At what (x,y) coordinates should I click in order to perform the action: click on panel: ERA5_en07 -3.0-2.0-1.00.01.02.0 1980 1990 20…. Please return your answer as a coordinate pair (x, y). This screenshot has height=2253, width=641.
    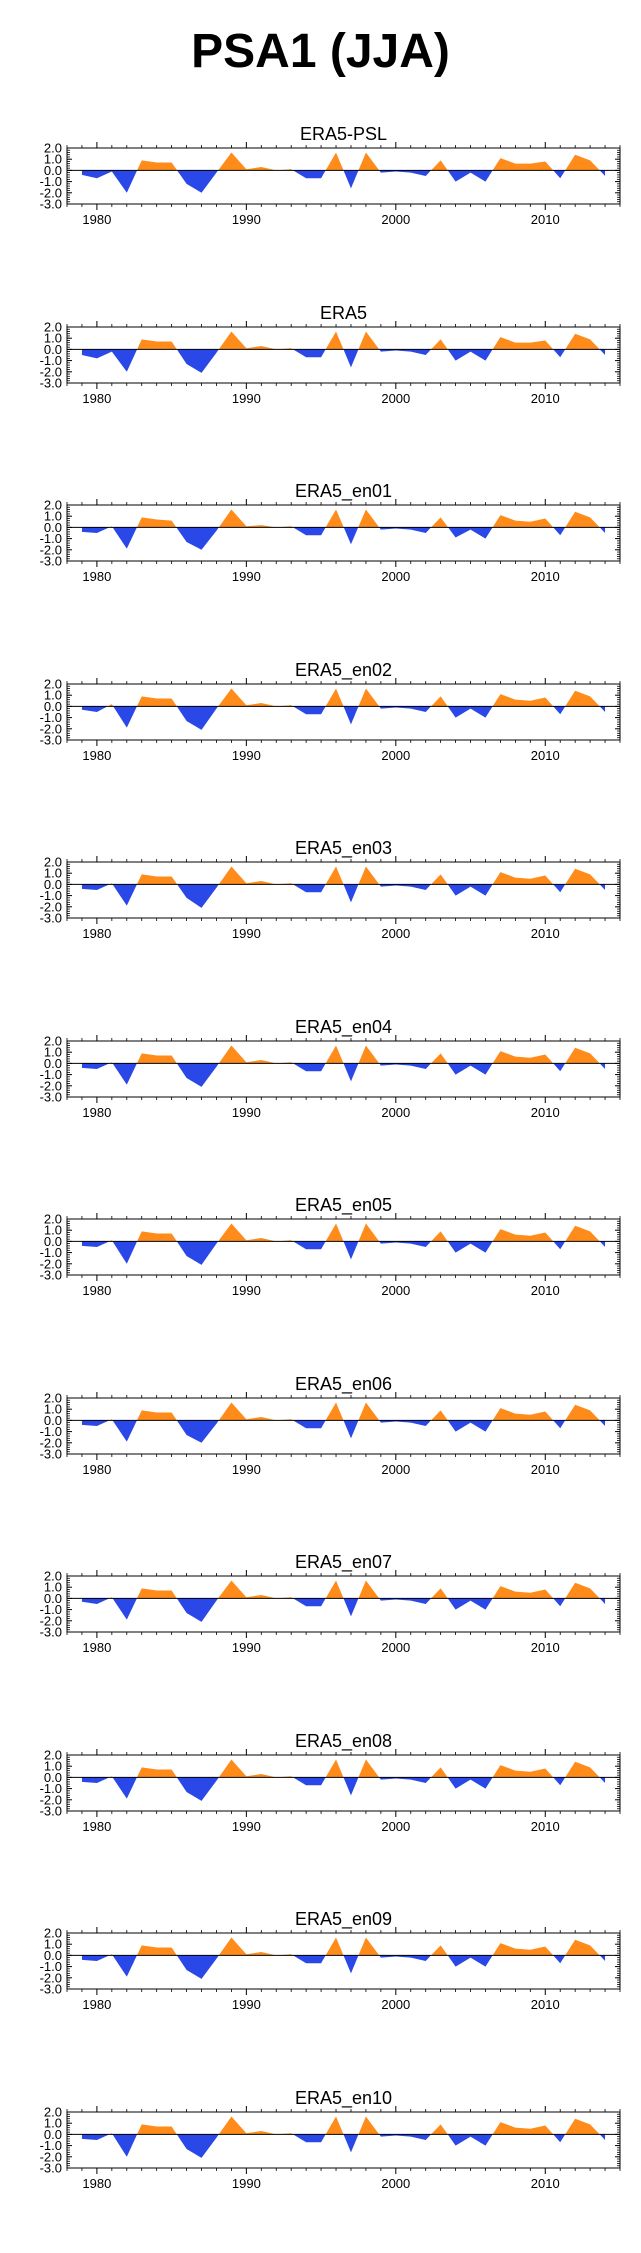
    Looking at the image, I should click on (330, 1603).